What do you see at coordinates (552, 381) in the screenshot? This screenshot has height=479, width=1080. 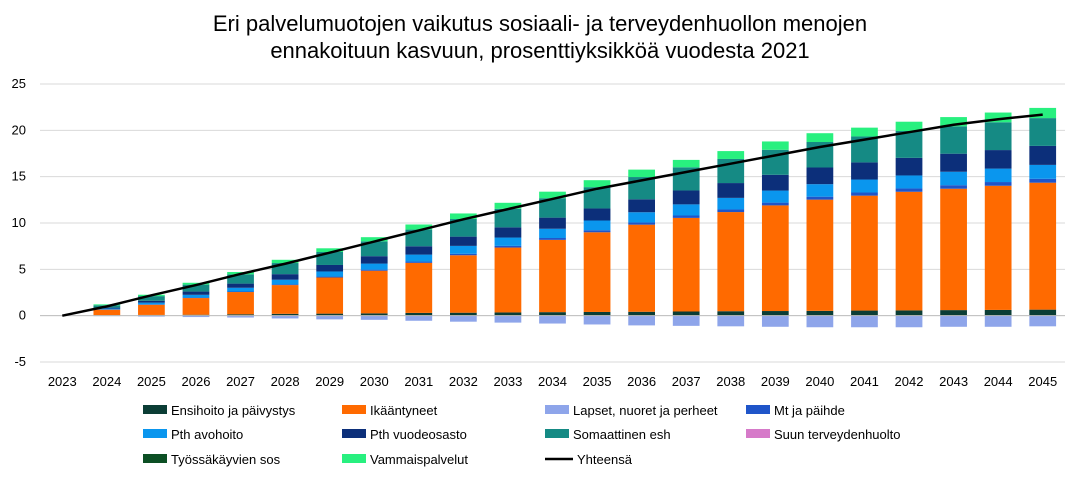 I see `x-tick-label: 2034` at bounding box center [552, 381].